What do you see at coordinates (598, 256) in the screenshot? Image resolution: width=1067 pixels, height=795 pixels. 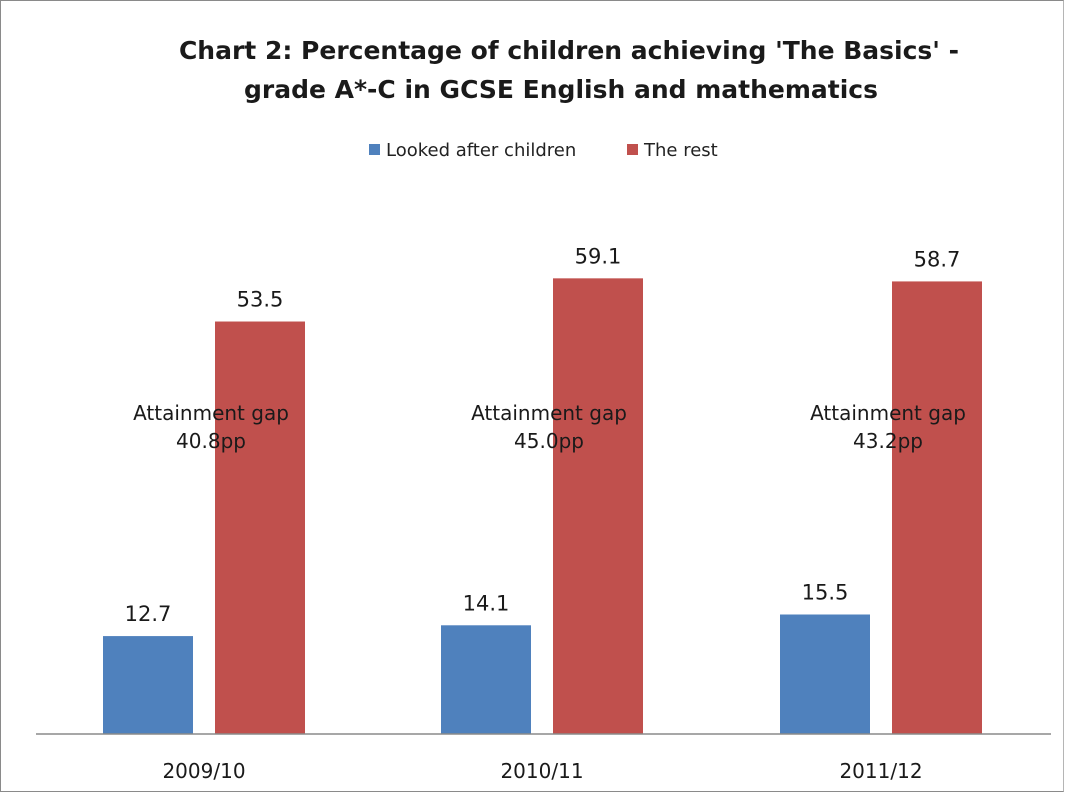 I see `data-label-the-rest-1: 59.1` at bounding box center [598, 256].